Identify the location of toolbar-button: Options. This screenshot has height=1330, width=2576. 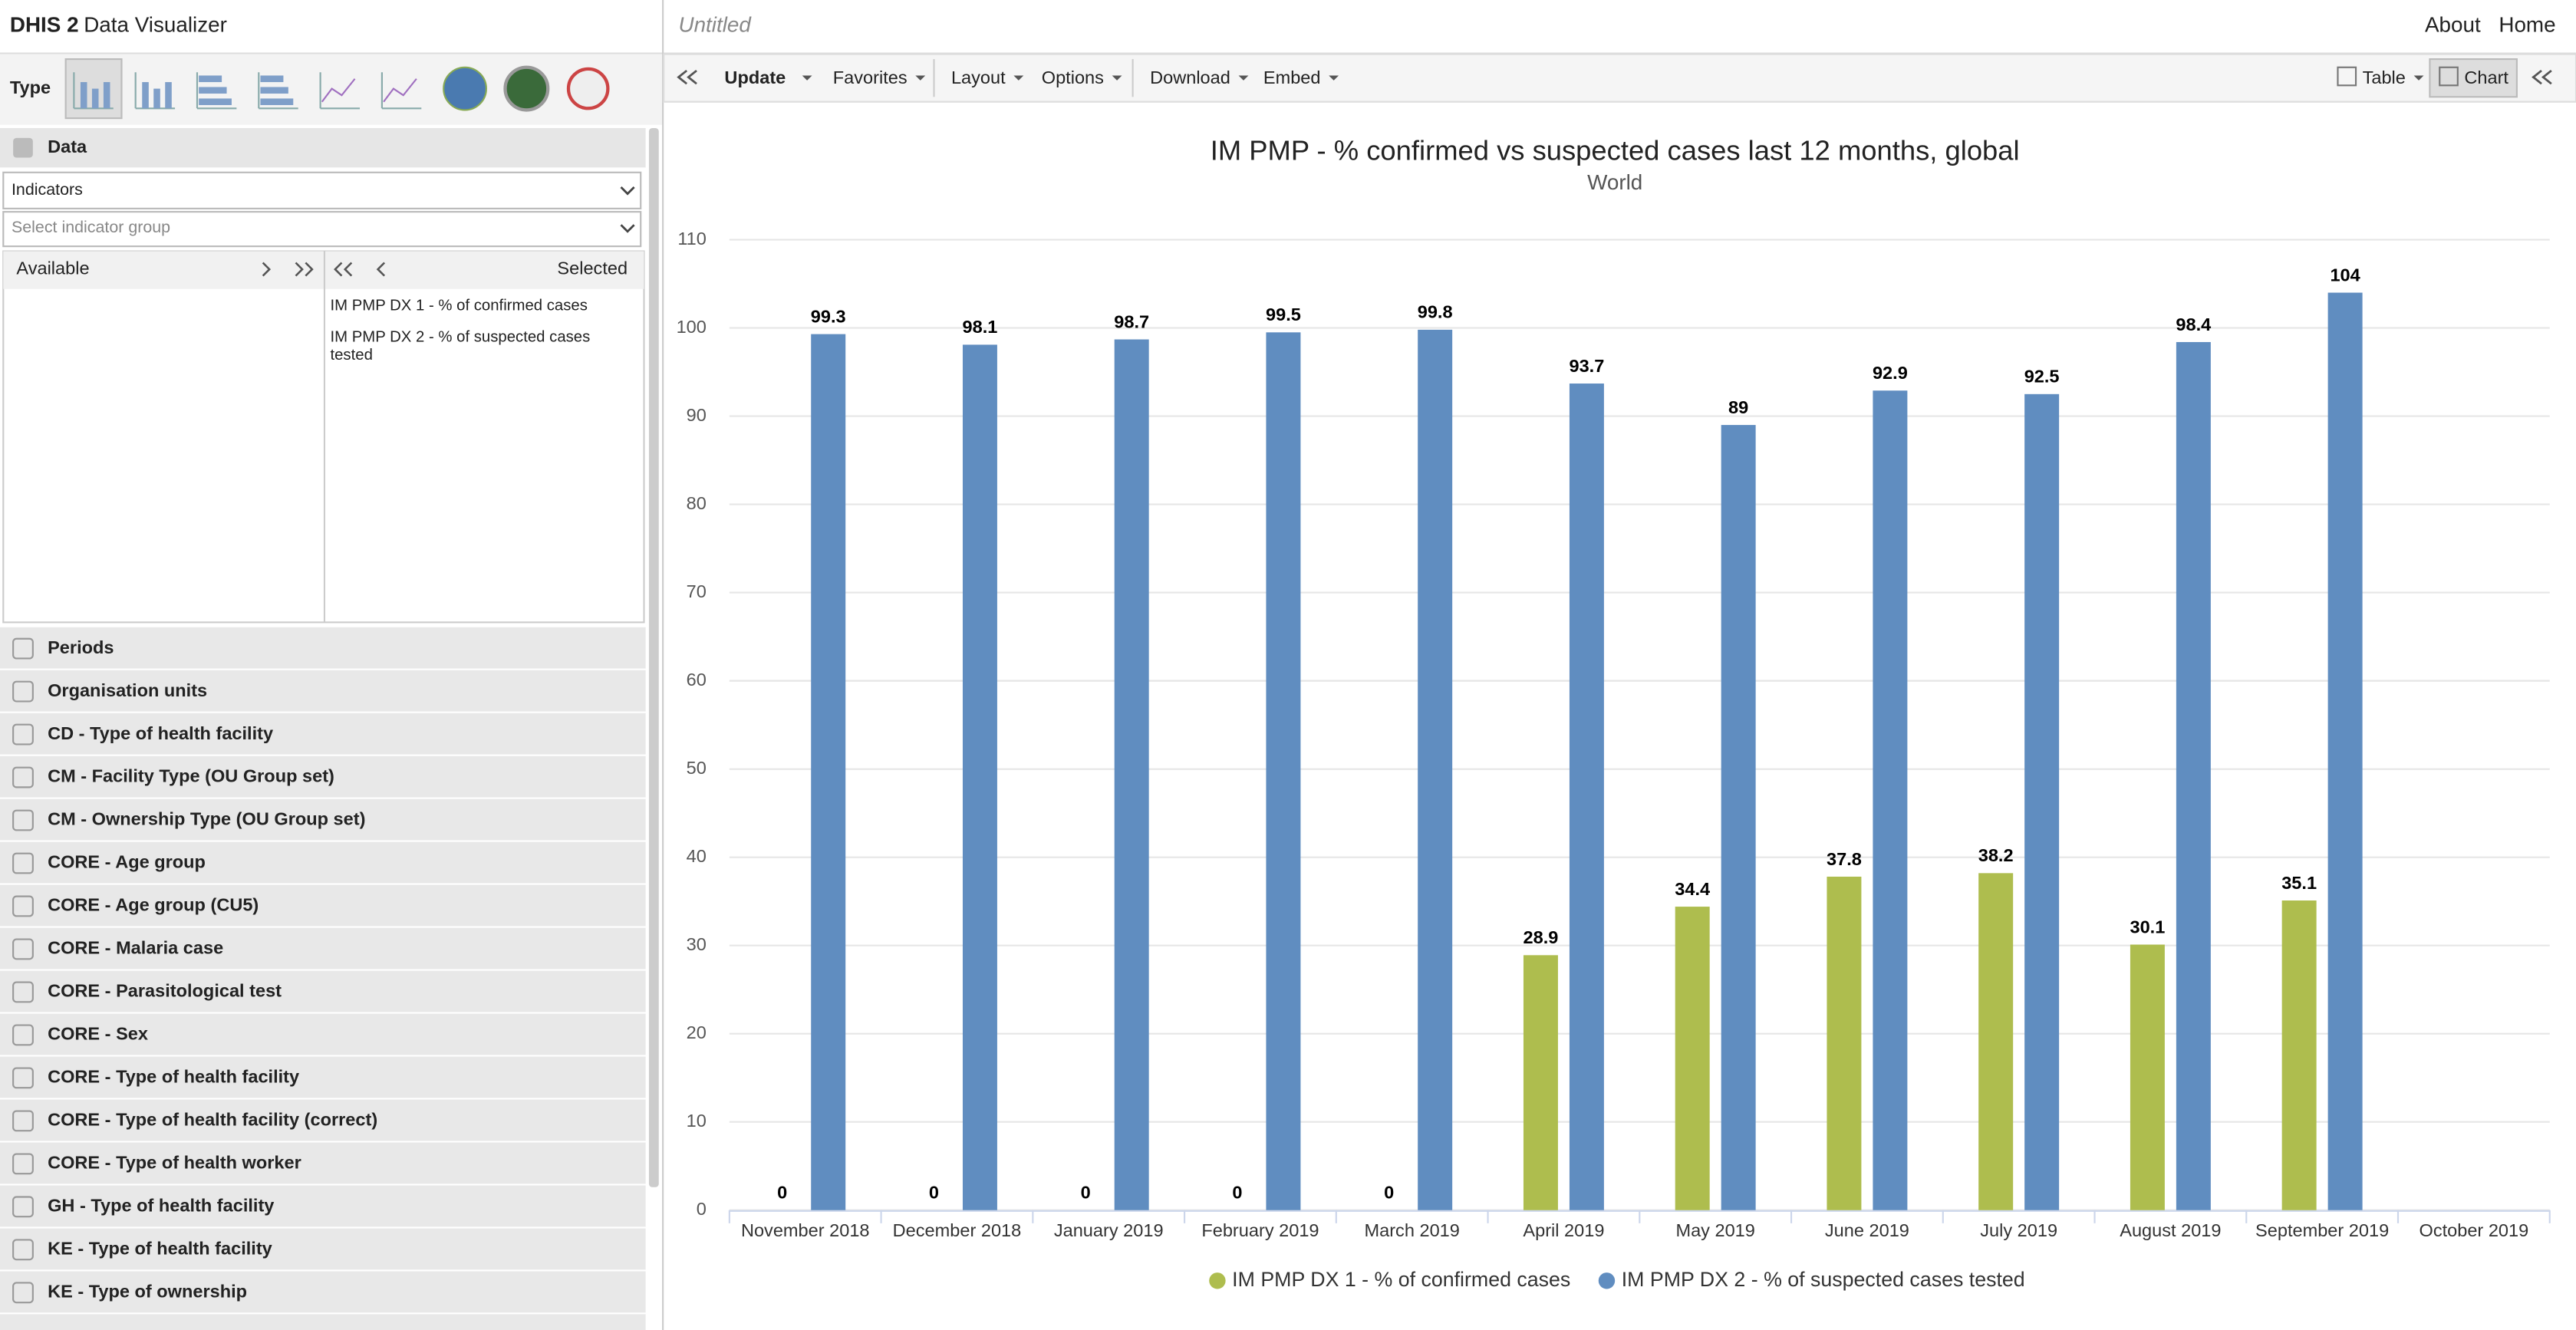
(1073, 77).